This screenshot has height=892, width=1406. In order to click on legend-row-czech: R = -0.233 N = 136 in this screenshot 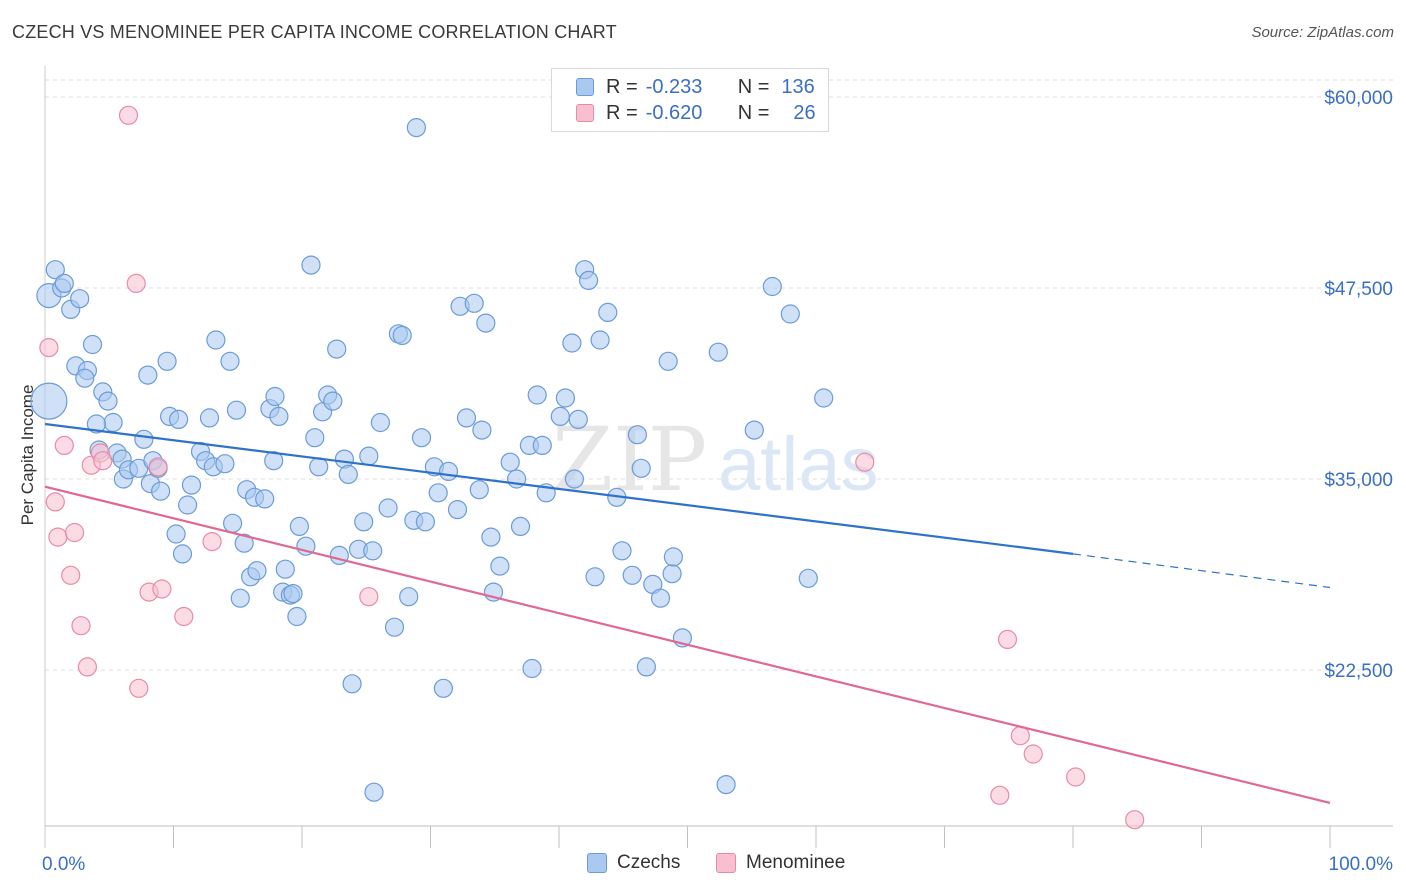, I will do `click(695, 87)`.